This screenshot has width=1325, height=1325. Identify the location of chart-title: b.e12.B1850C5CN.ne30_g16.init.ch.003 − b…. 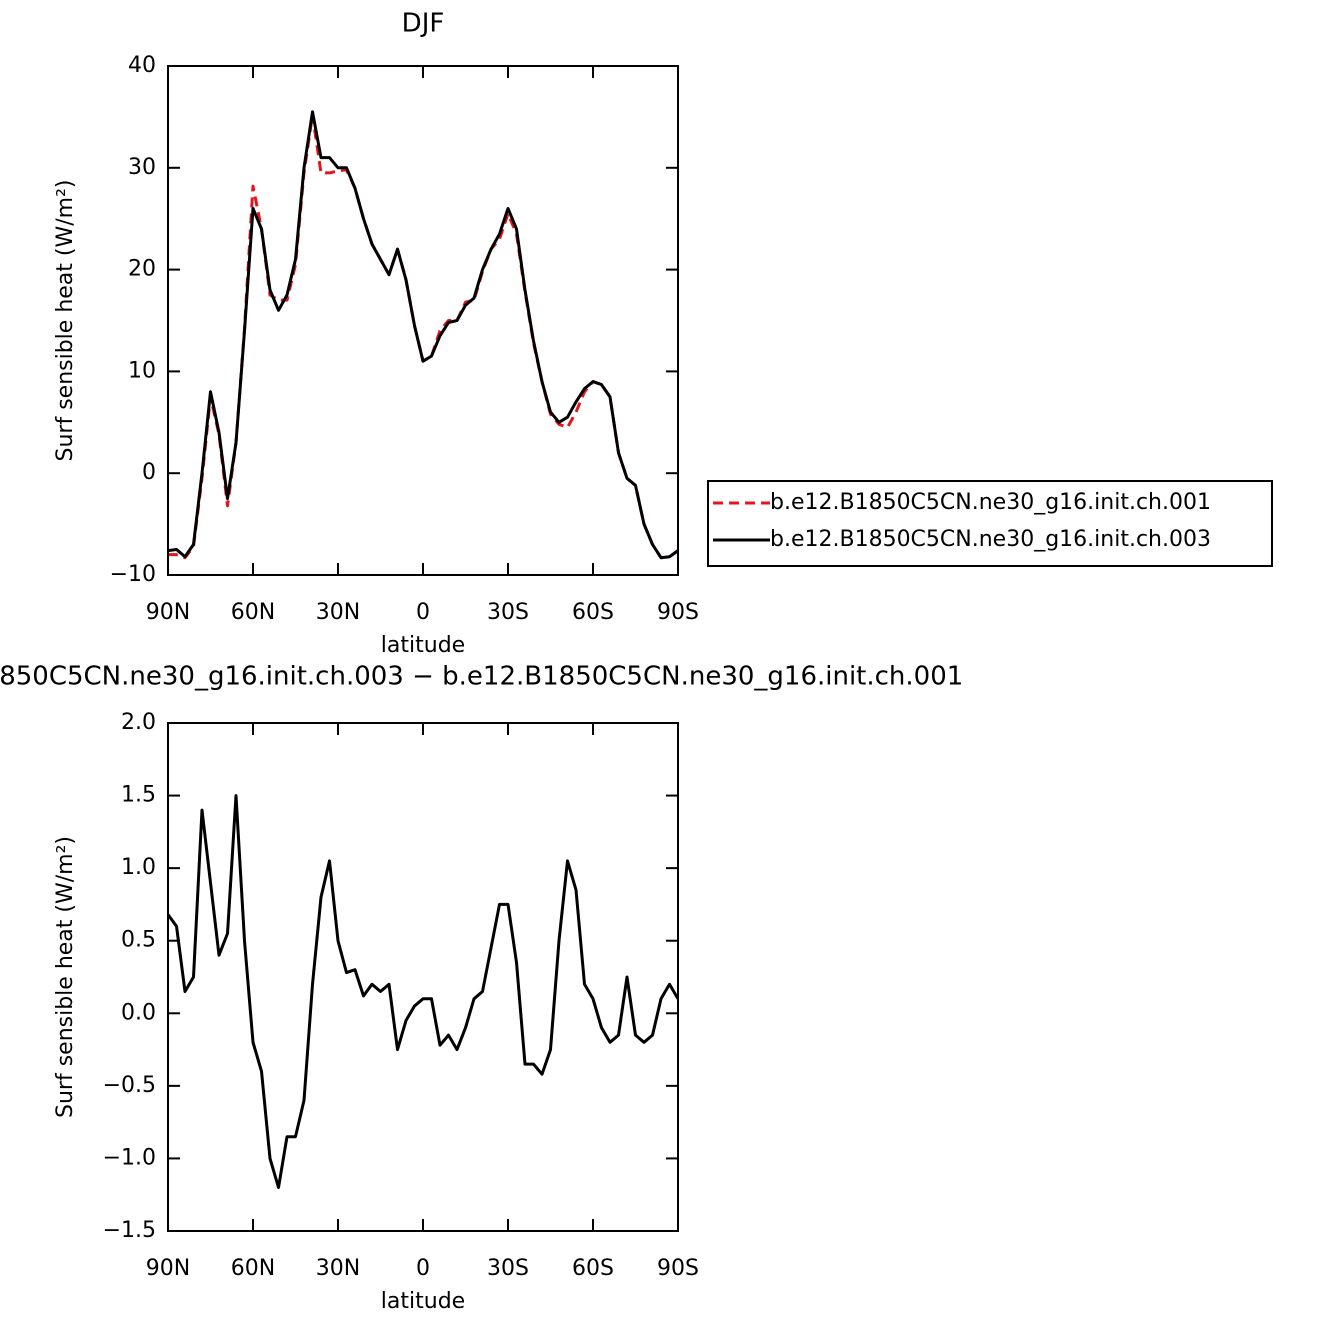
(481, 677).